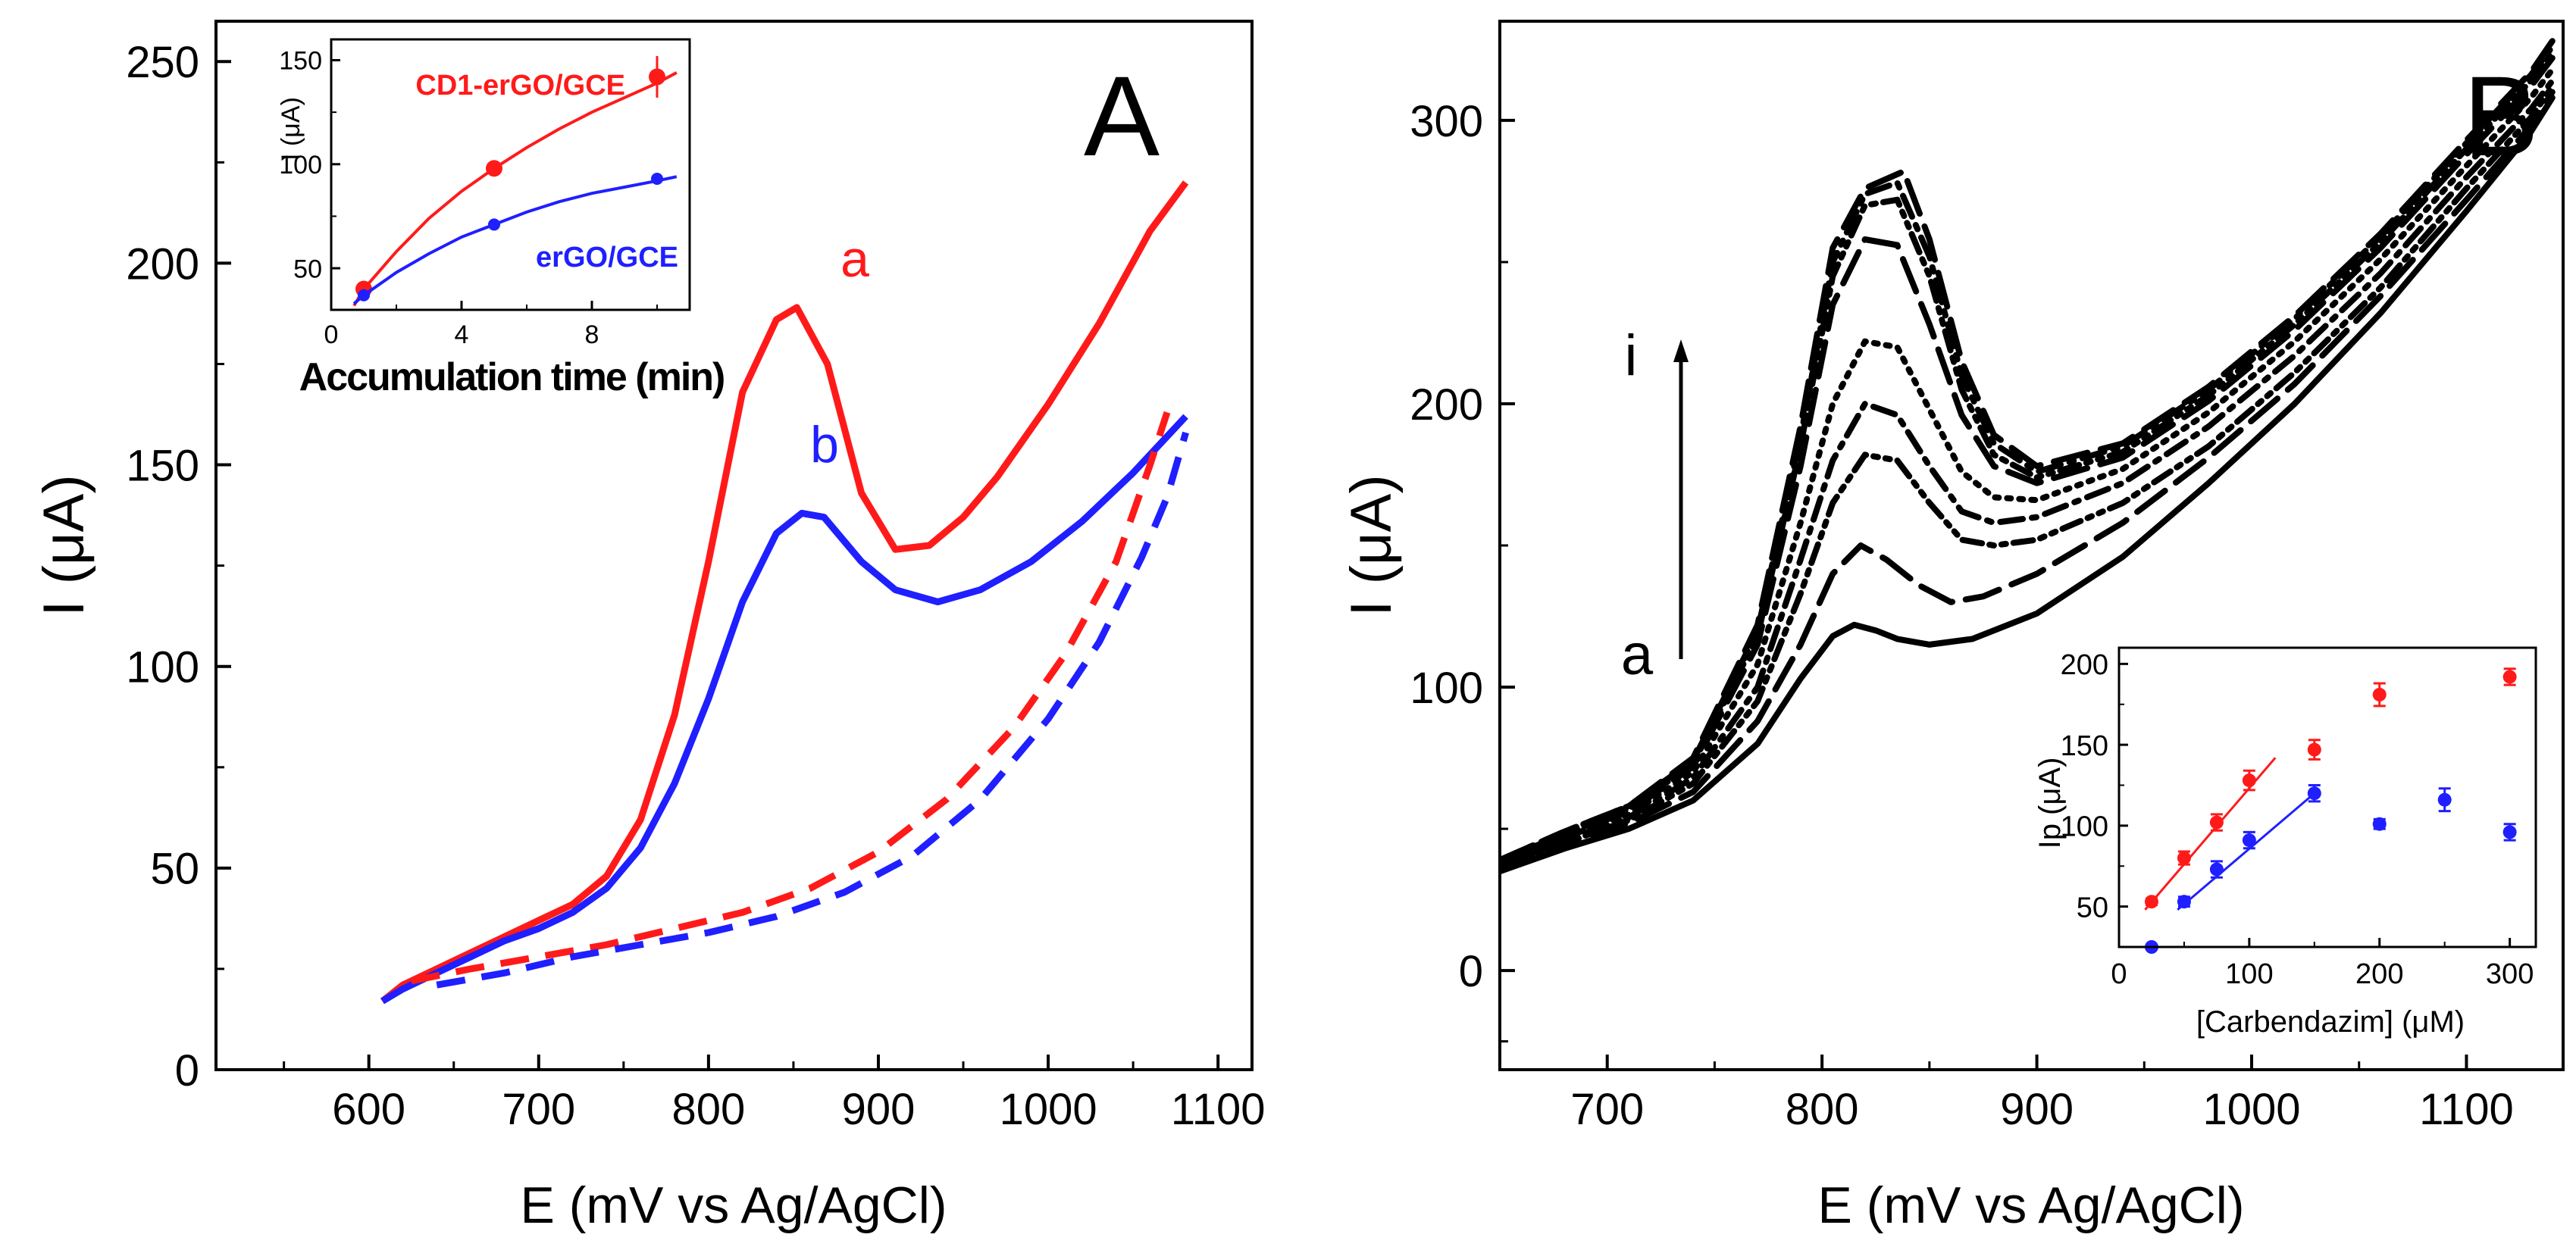 The image size is (2576, 1250). What do you see at coordinates (1638, 655) in the screenshot?
I see `curve-label-first: a` at bounding box center [1638, 655].